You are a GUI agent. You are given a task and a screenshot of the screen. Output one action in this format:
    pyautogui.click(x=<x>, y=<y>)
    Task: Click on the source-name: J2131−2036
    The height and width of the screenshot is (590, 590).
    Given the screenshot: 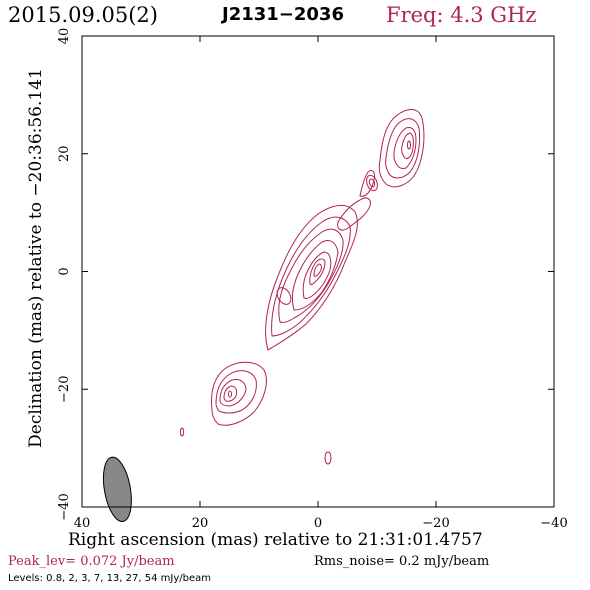 What is the action you would take?
    pyautogui.click(x=283, y=14)
    